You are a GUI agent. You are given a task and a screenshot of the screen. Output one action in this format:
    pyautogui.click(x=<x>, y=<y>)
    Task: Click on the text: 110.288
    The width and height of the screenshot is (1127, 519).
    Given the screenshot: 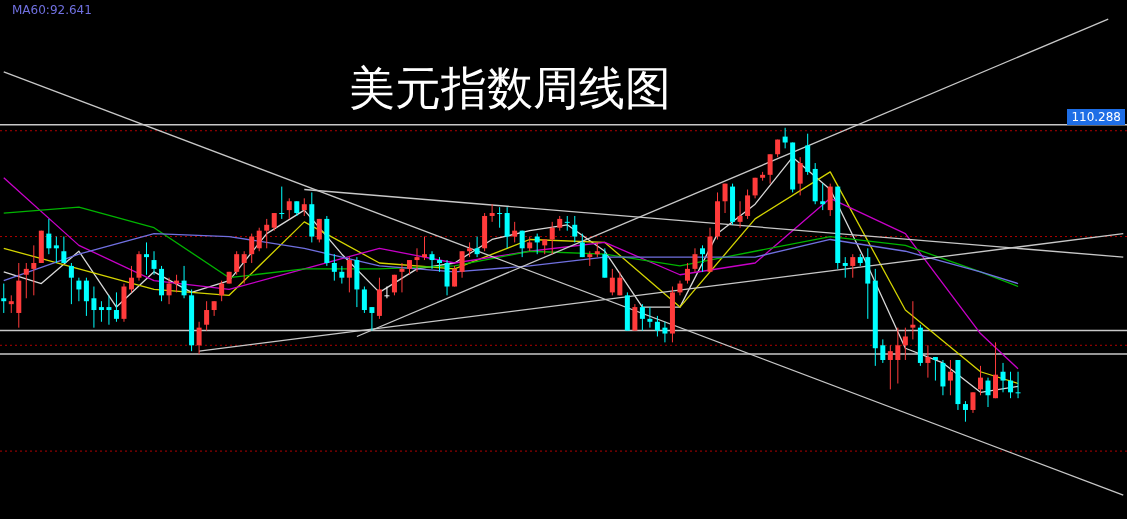 What is the action you would take?
    pyautogui.click(x=1096, y=117)
    